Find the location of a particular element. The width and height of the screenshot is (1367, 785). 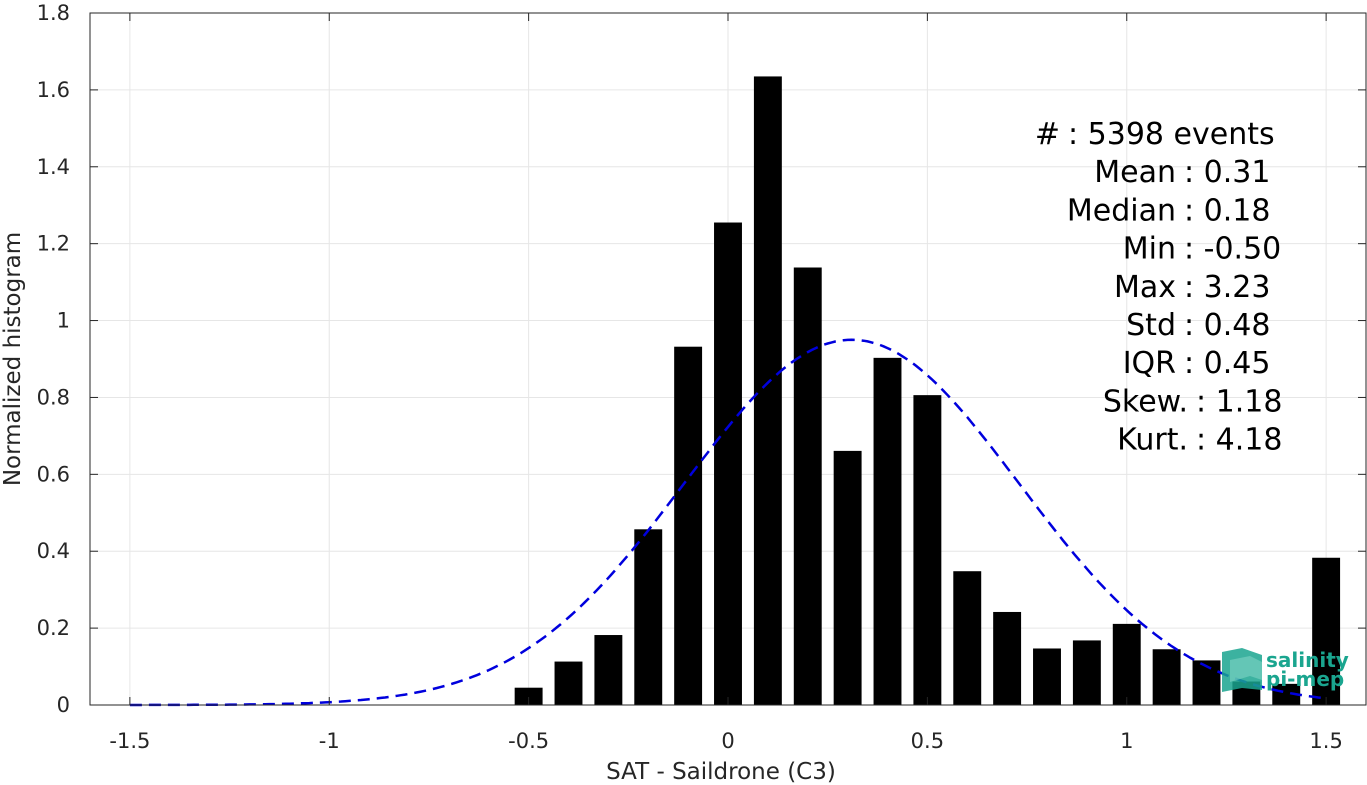

y-tick-label: 1.4 is located at coordinates (53, 167).